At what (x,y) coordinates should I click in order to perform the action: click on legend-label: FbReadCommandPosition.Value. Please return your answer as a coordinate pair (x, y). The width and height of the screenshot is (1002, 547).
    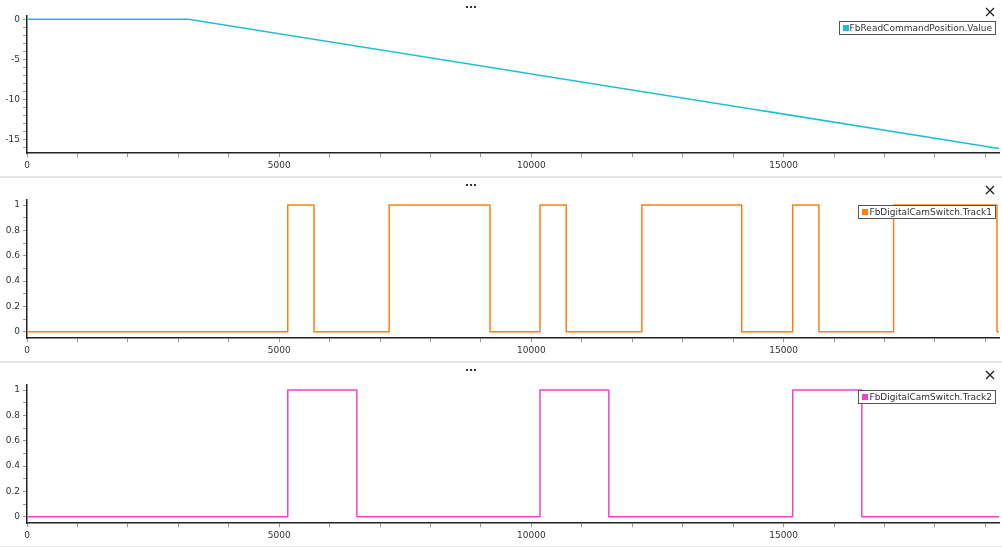
    Looking at the image, I should click on (920, 28).